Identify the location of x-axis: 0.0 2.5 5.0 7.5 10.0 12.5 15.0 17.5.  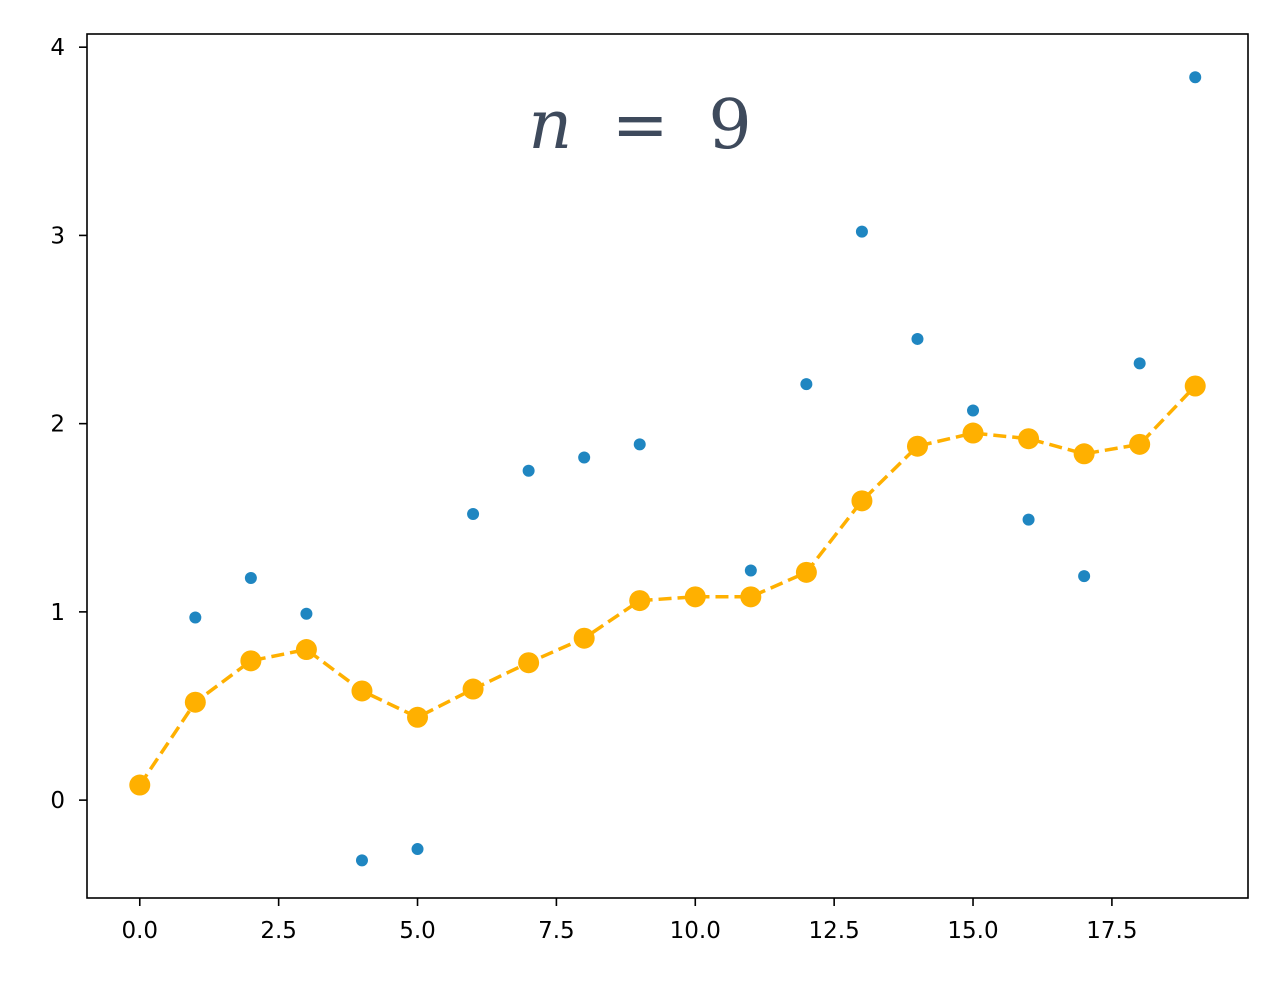
(629, 921).